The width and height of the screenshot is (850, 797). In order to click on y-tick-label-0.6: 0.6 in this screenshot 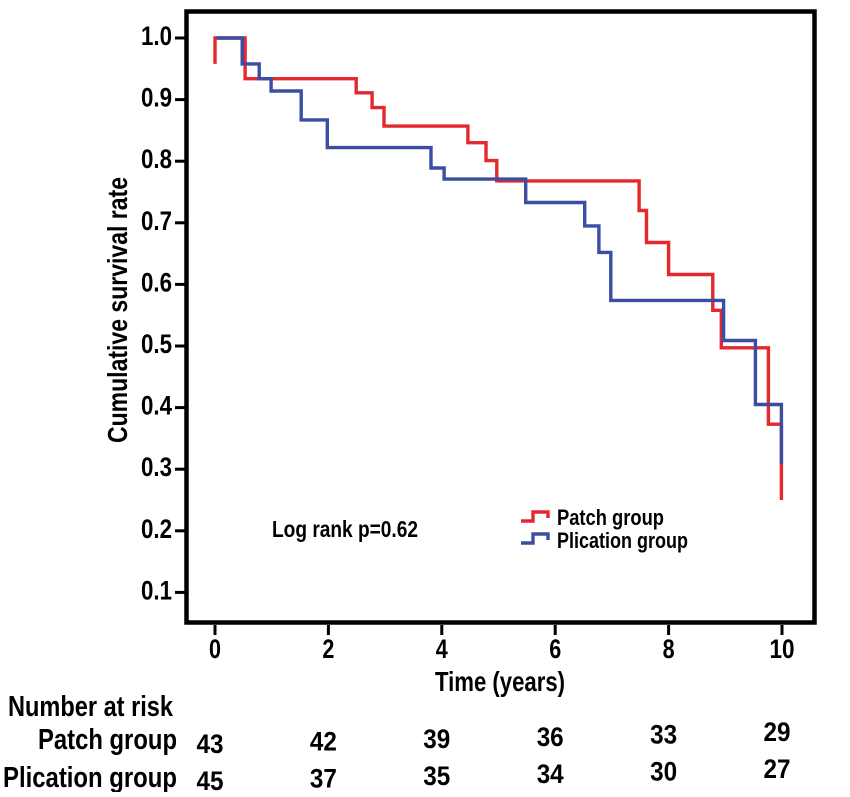, I will do `click(156, 282)`.